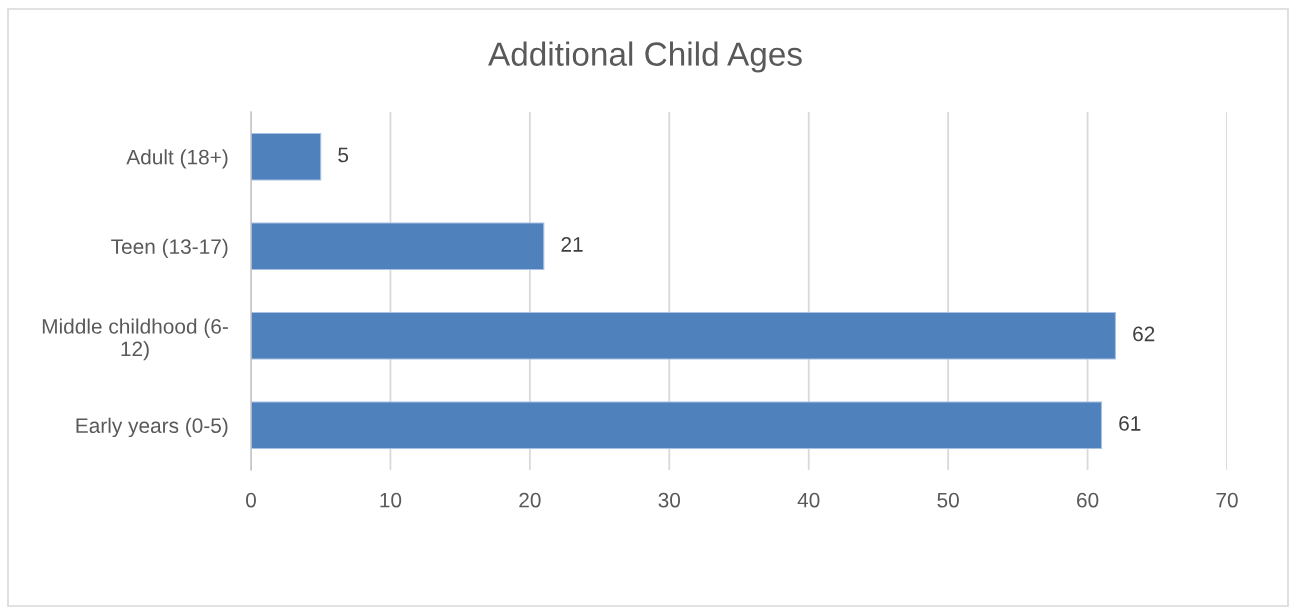 The height and width of the screenshot is (608, 1291). What do you see at coordinates (572, 244) in the screenshot?
I see `data-label: 21` at bounding box center [572, 244].